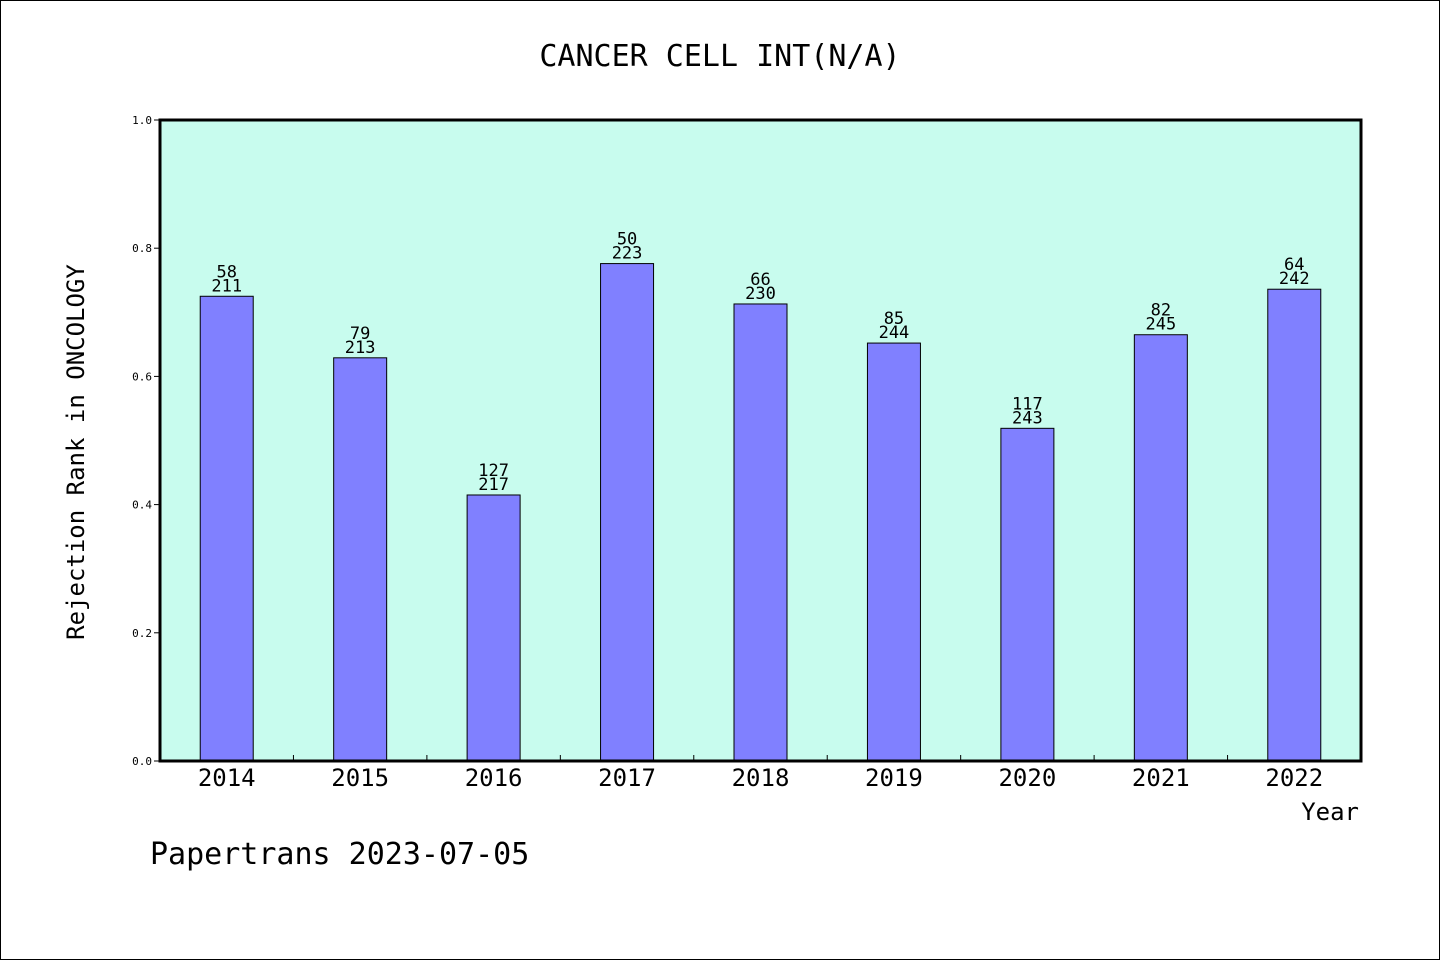  I want to click on chart-title: CANCER CELL INT(N/A), so click(719, 56).